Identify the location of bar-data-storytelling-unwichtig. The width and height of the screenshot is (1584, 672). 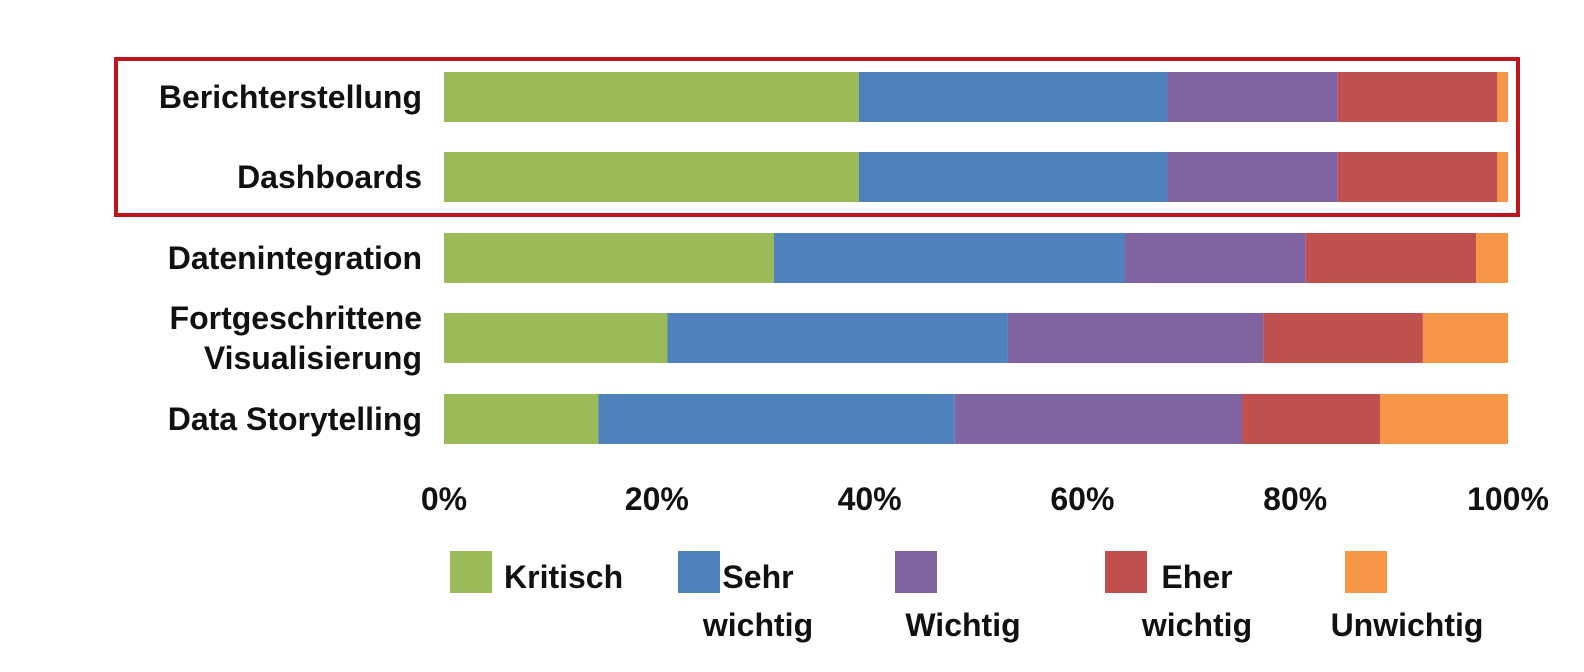
(1444, 419).